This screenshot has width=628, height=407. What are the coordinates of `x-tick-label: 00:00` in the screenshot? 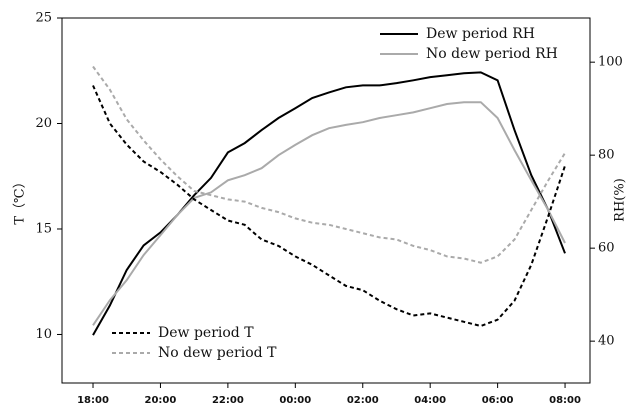 It's located at (295, 400).